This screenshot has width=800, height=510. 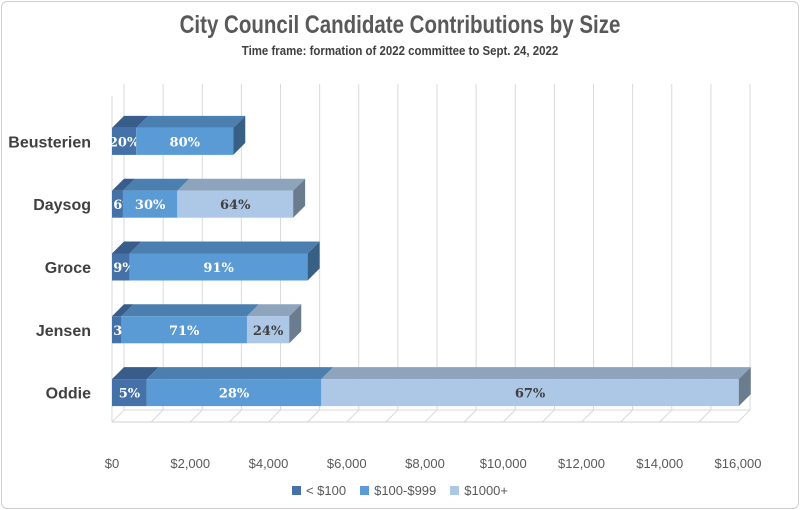 What do you see at coordinates (269, 463) in the screenshot?
I see `x-tick-label: $4,000` at bounding box center [269, 463].